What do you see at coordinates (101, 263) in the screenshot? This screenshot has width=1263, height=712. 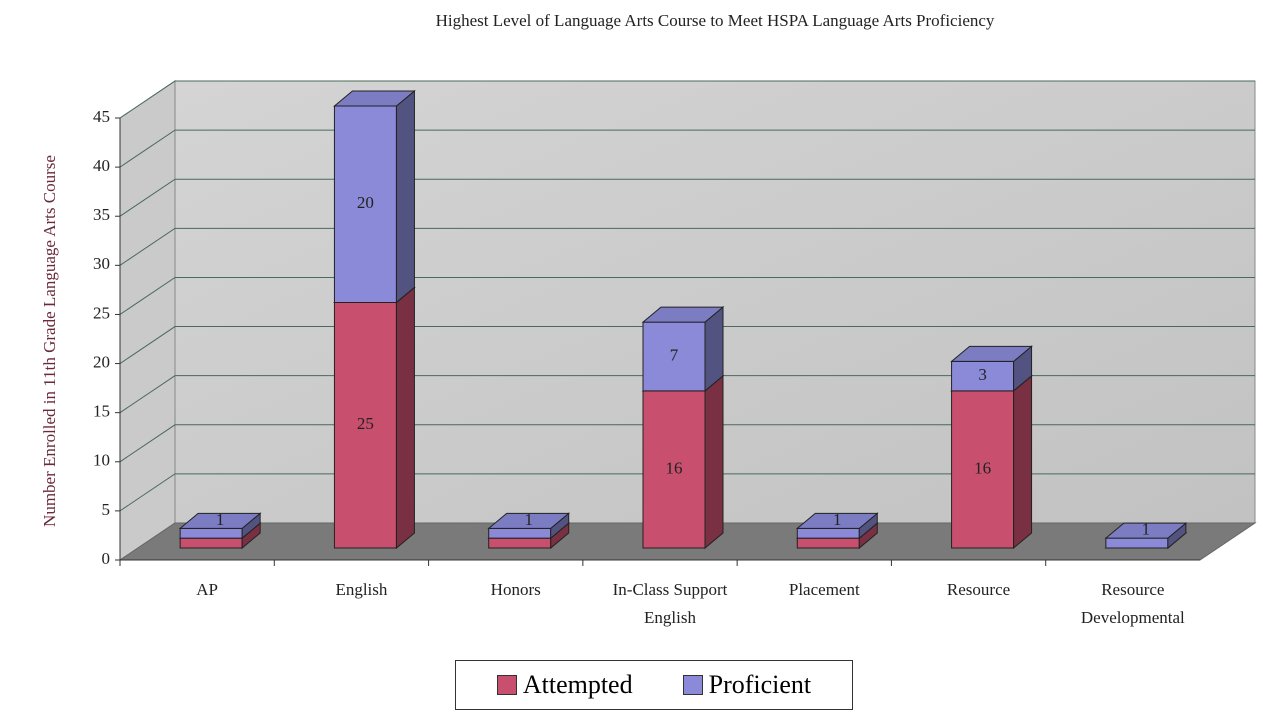 I see `y-tick-label: 30` at bounding box center [101, 263].